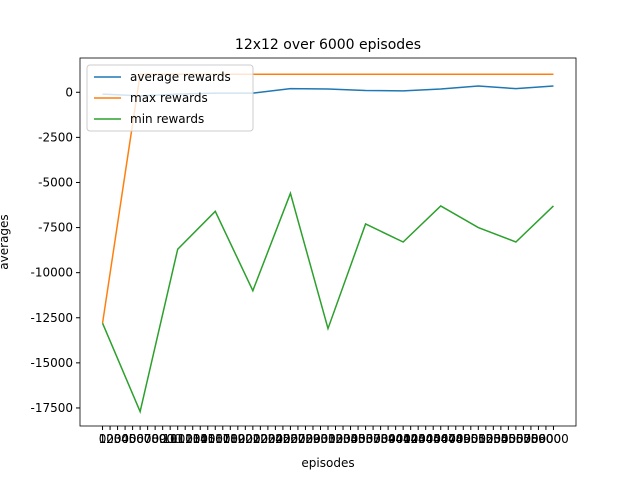 This screenshot has height=480, width=640. What do you see at coordinates (501, 439) in the screenshot?
I see `x-tick-label: 5300` at bounding box center [501, 439].